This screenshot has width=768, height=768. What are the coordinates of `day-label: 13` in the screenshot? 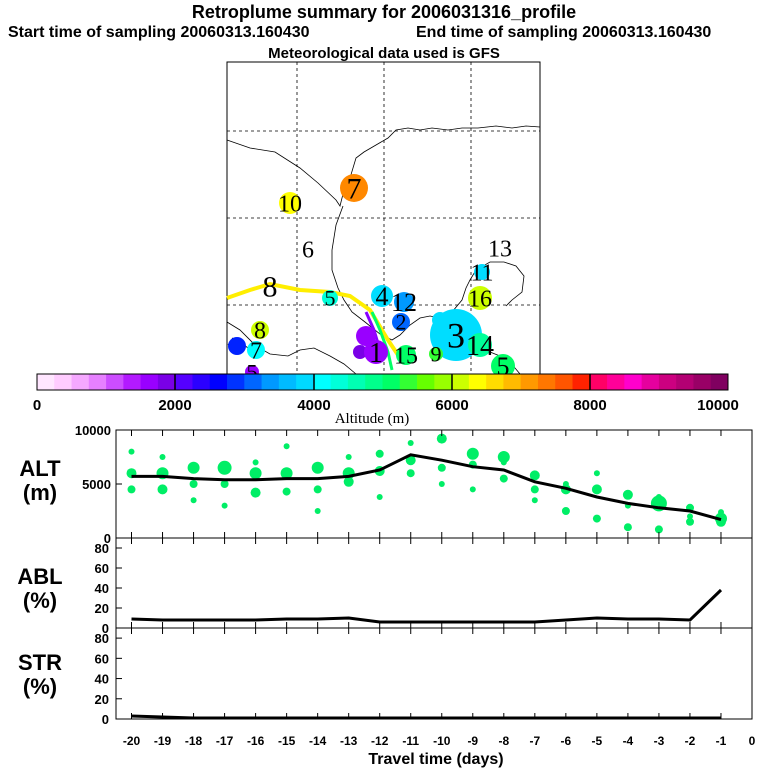 It's located at (500, 249).